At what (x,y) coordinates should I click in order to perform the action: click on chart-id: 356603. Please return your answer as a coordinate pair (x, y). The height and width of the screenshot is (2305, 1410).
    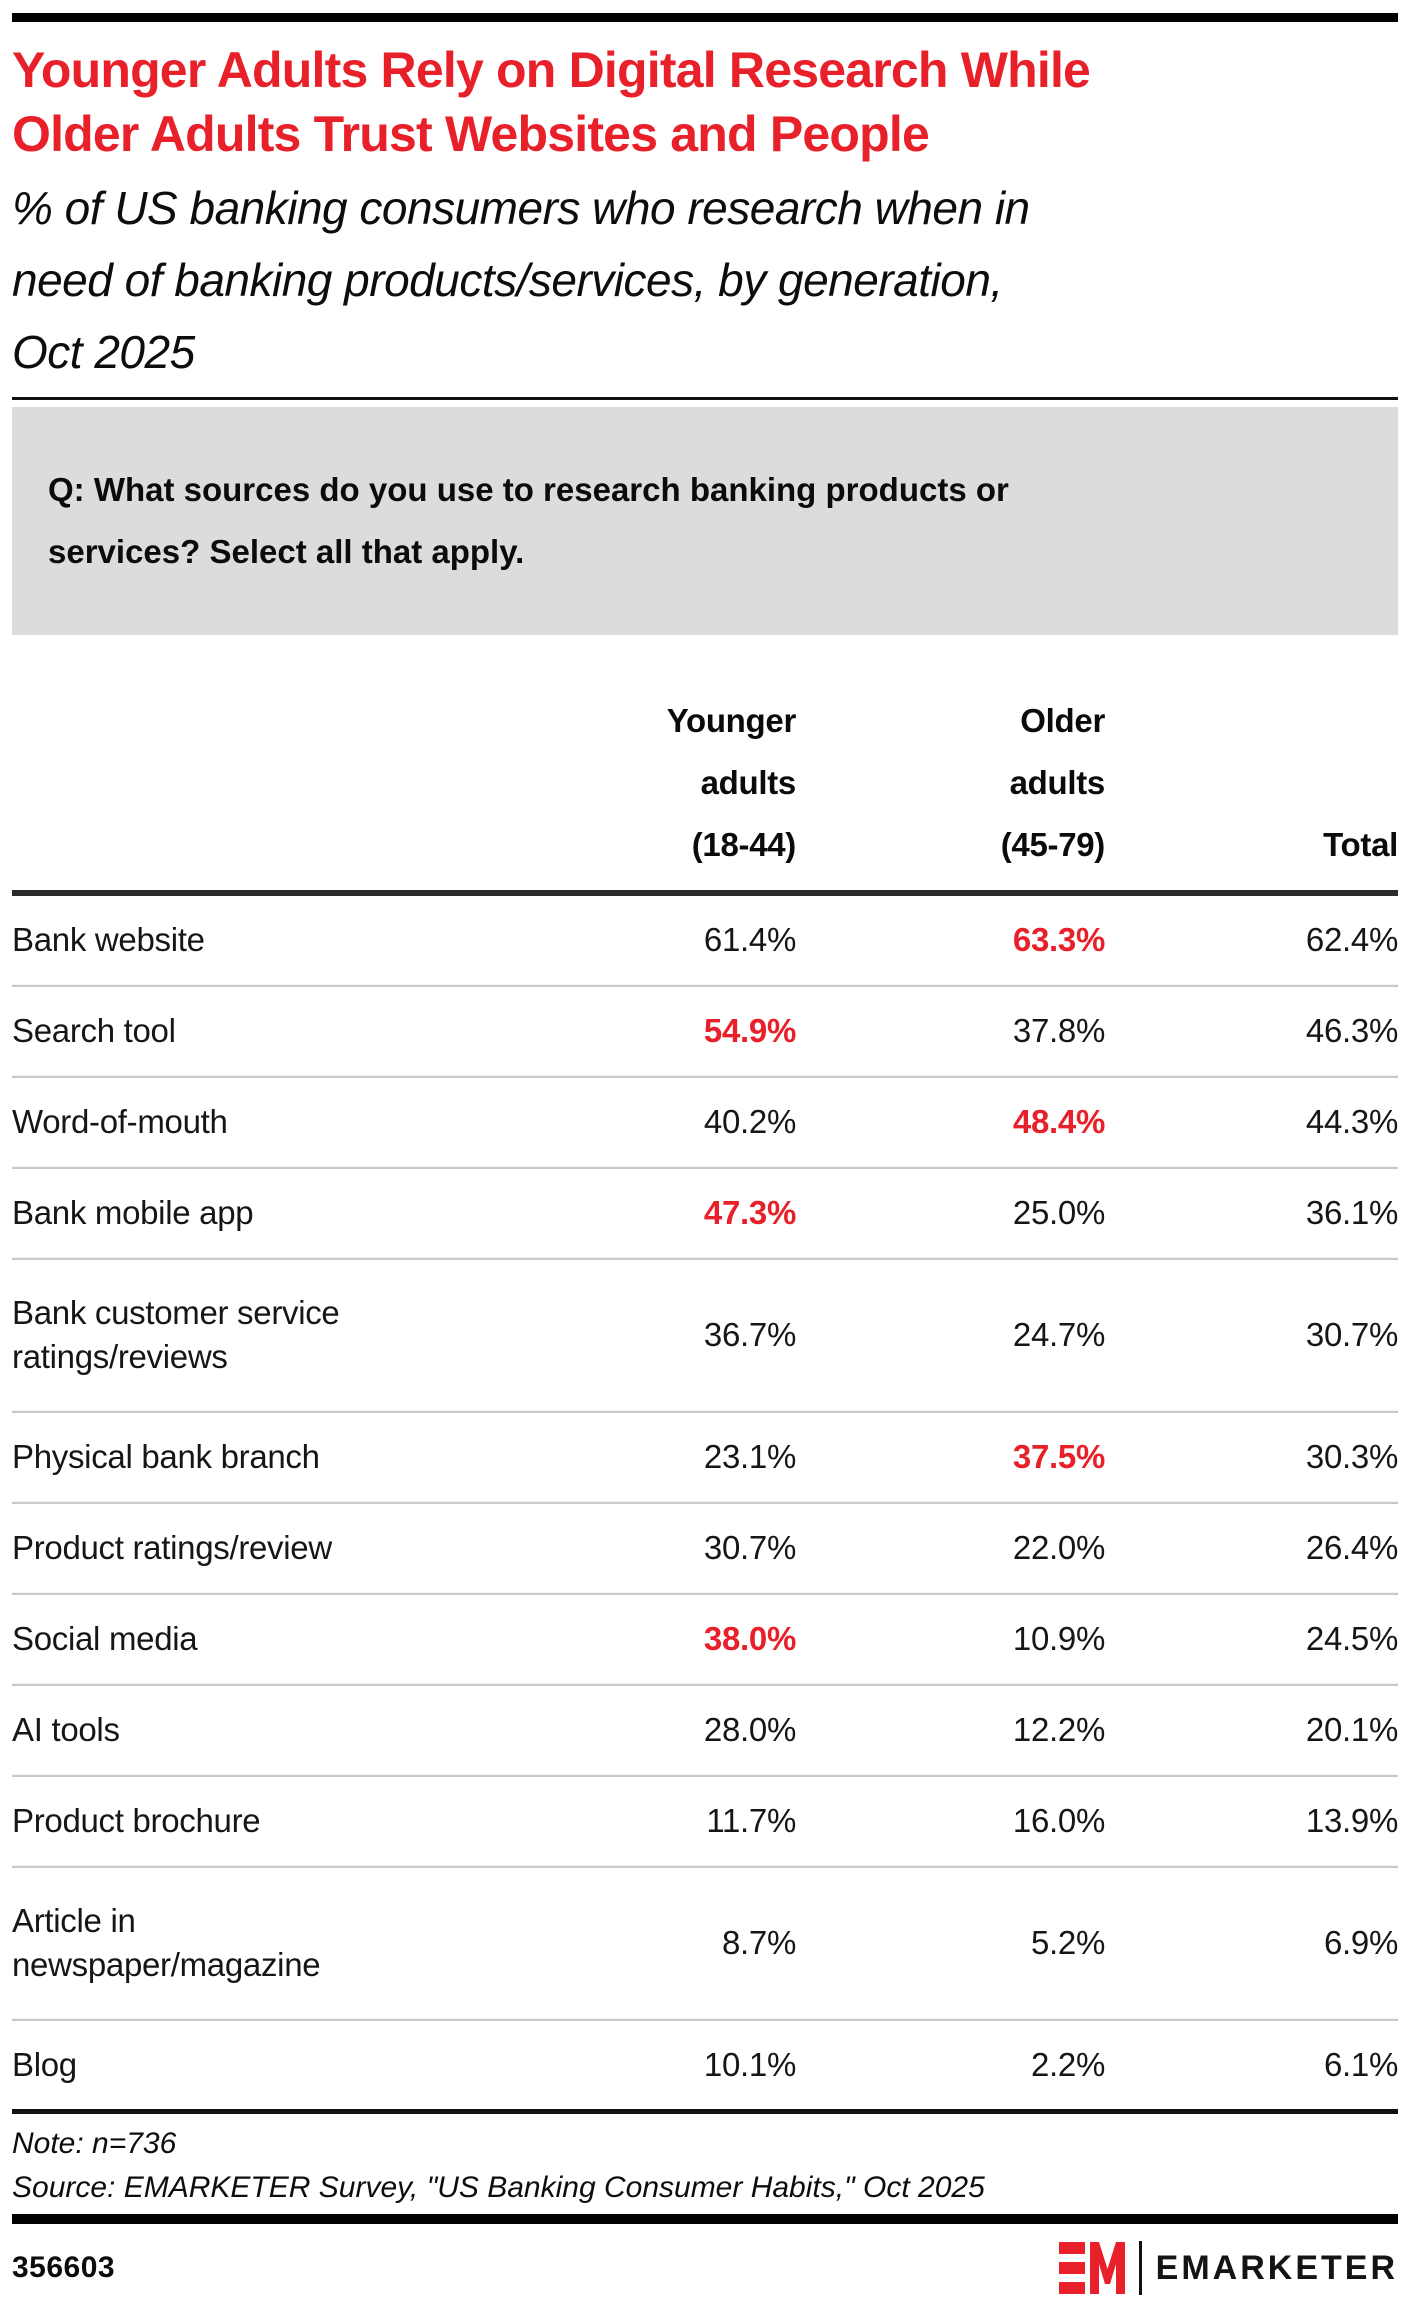
    Looking at the image, I should click on (64, 2267).